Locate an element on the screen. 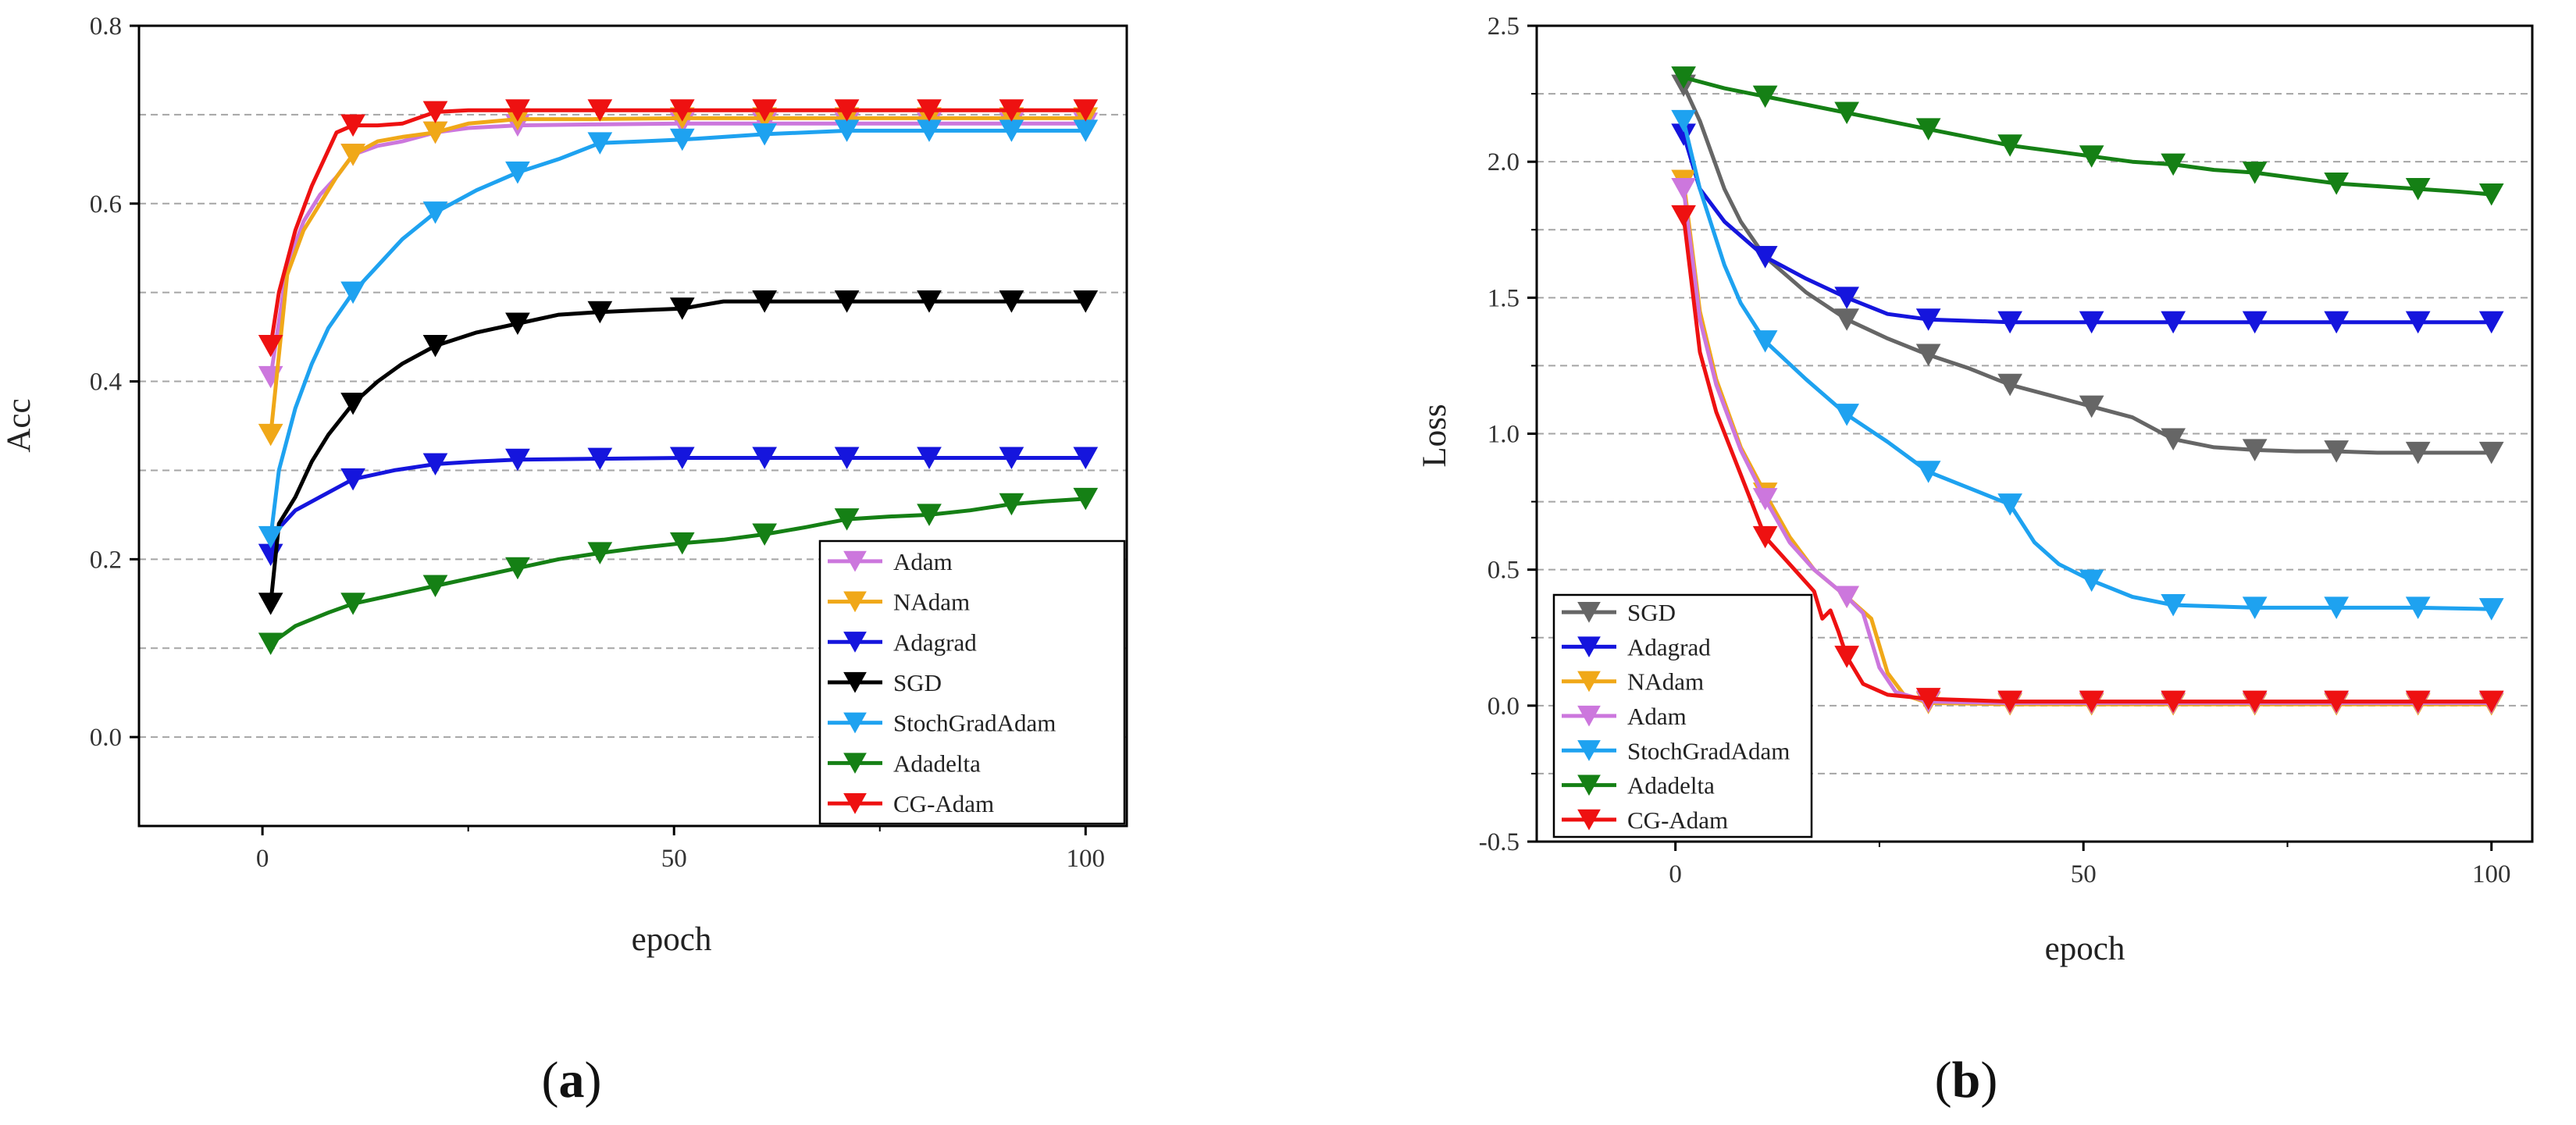  series-line-sgd is located at coordinates (2086, 269).